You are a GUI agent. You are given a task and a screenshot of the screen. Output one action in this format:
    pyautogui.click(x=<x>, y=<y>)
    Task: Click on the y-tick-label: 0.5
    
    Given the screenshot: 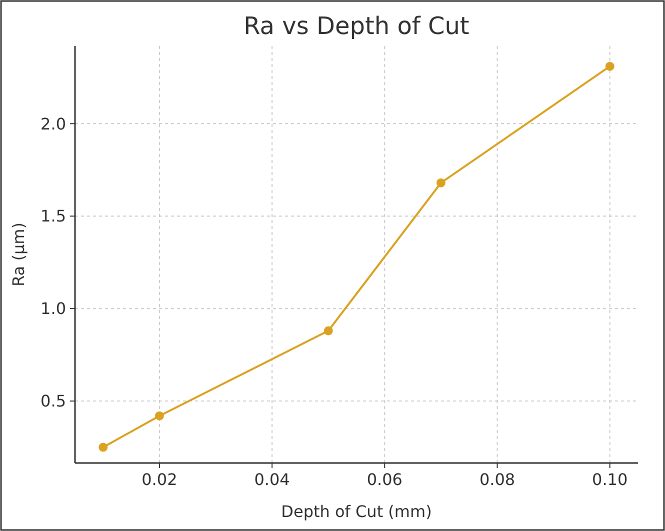 What is the action you would take?
    pyautogui.click(x=53, y=401)
    